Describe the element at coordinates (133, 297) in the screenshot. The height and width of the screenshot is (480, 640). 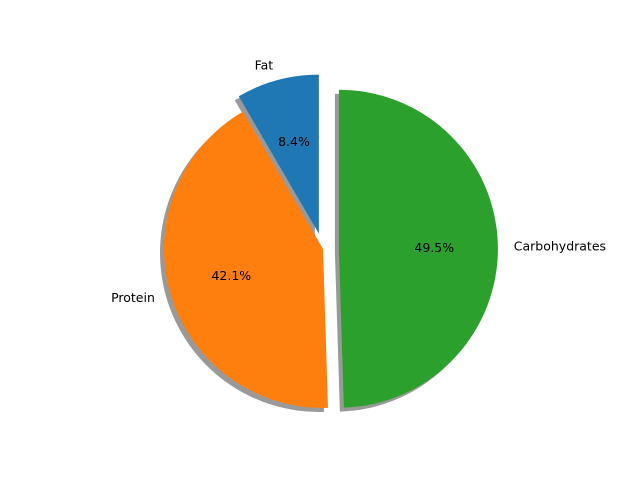
I see `label-protein: Protein` at that location.